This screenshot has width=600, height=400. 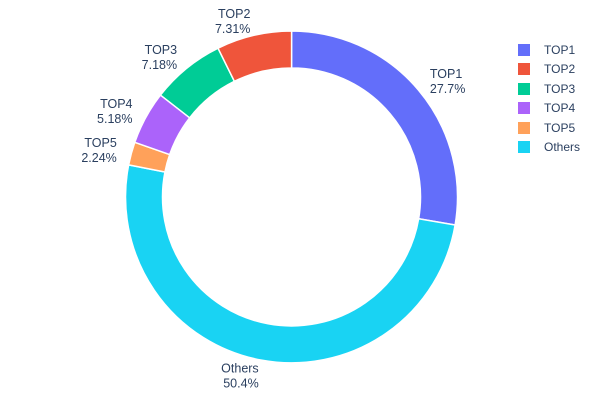 What do you see at coordinates (255, 56) in the screenshot?
I see `pie-slice-top2` at bounding box center [255, 56].